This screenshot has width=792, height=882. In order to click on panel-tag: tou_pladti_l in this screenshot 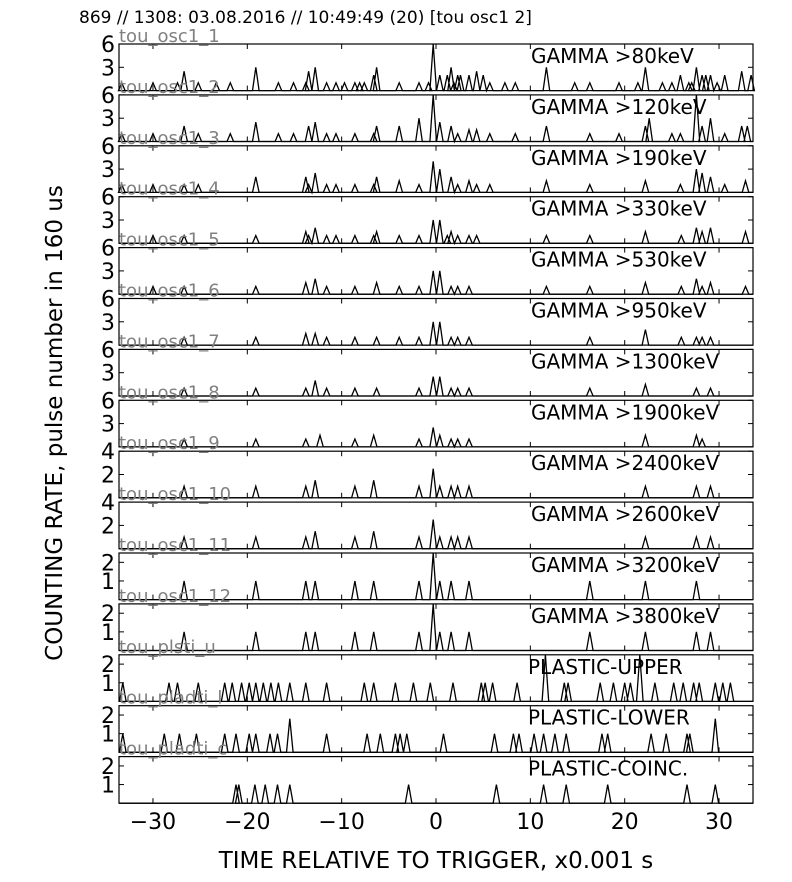, I will do `click(170, 698)`.